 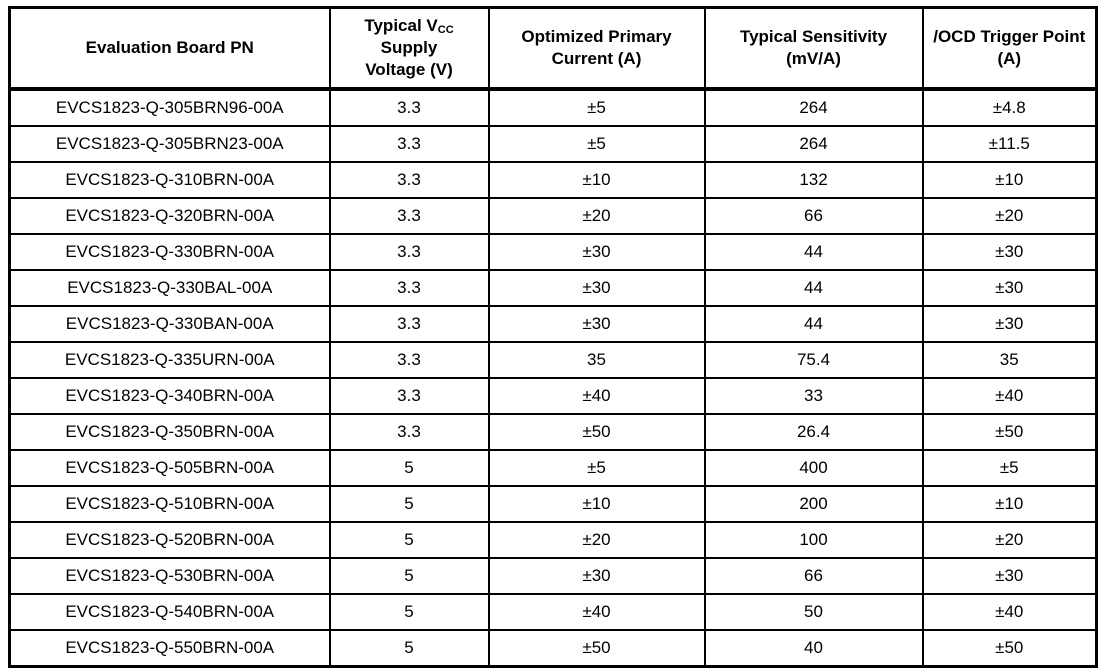 I want to click on table-row: EVCS1823-Q-305BRN96-00A 3.3 ±5 264 ±4.8, so click(x=553, y=107).